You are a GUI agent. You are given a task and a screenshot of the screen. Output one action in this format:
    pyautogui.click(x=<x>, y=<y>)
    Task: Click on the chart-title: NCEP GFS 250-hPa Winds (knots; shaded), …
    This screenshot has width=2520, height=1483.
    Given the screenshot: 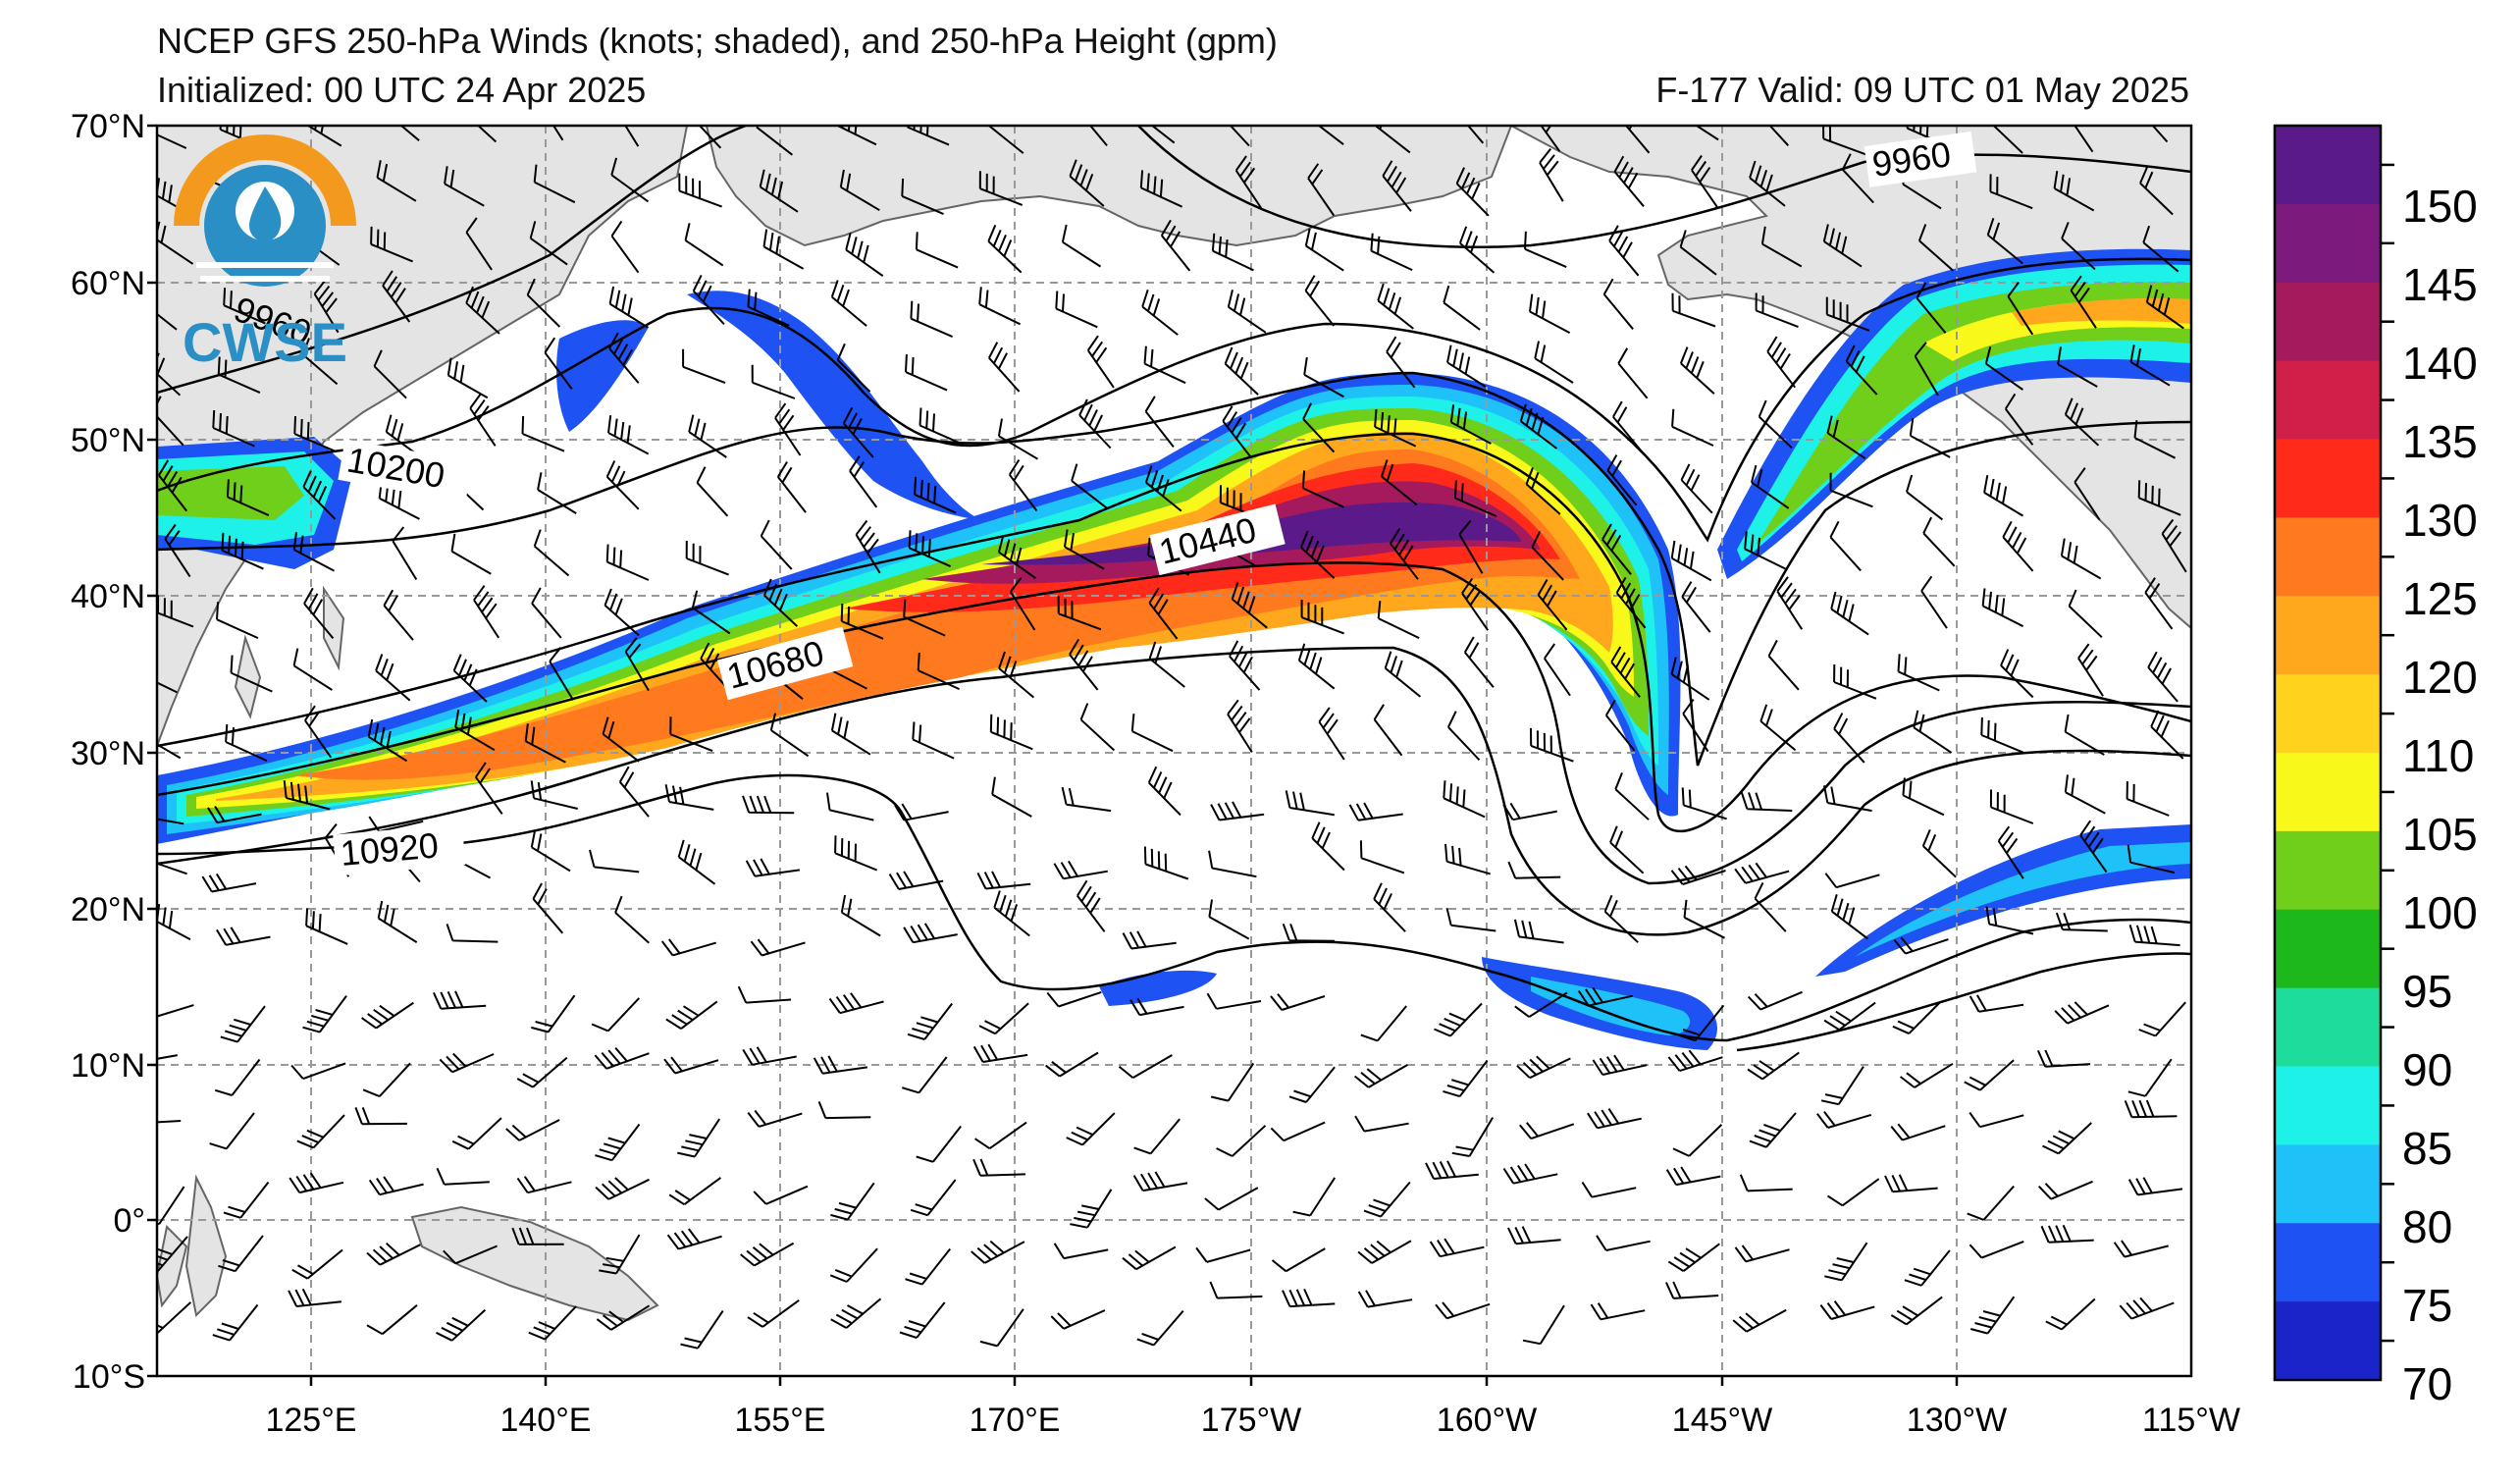 What is the action you would take?
    pyautogui.click(x=717, y=41)
    